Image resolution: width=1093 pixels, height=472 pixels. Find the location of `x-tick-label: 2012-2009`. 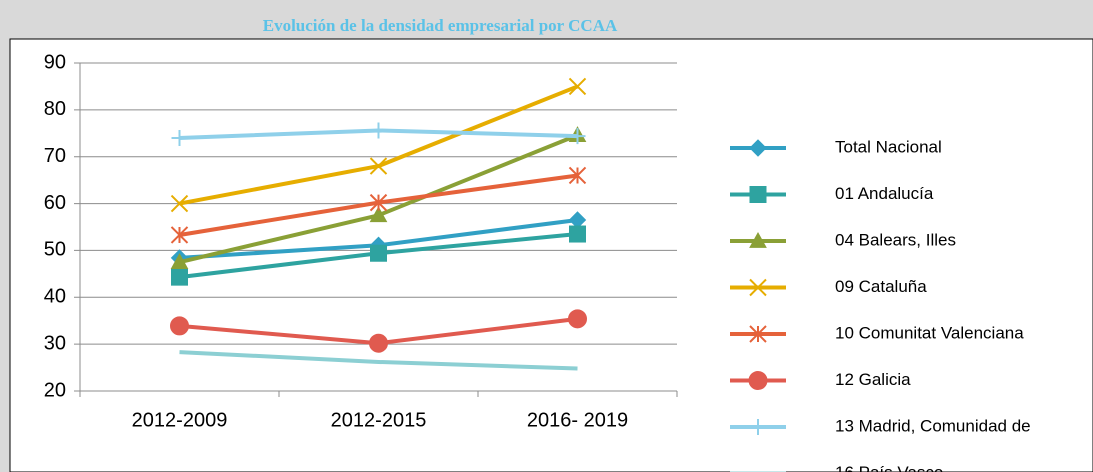

x-tick-label: 2012-2009 is located at coordinates (180, 420).